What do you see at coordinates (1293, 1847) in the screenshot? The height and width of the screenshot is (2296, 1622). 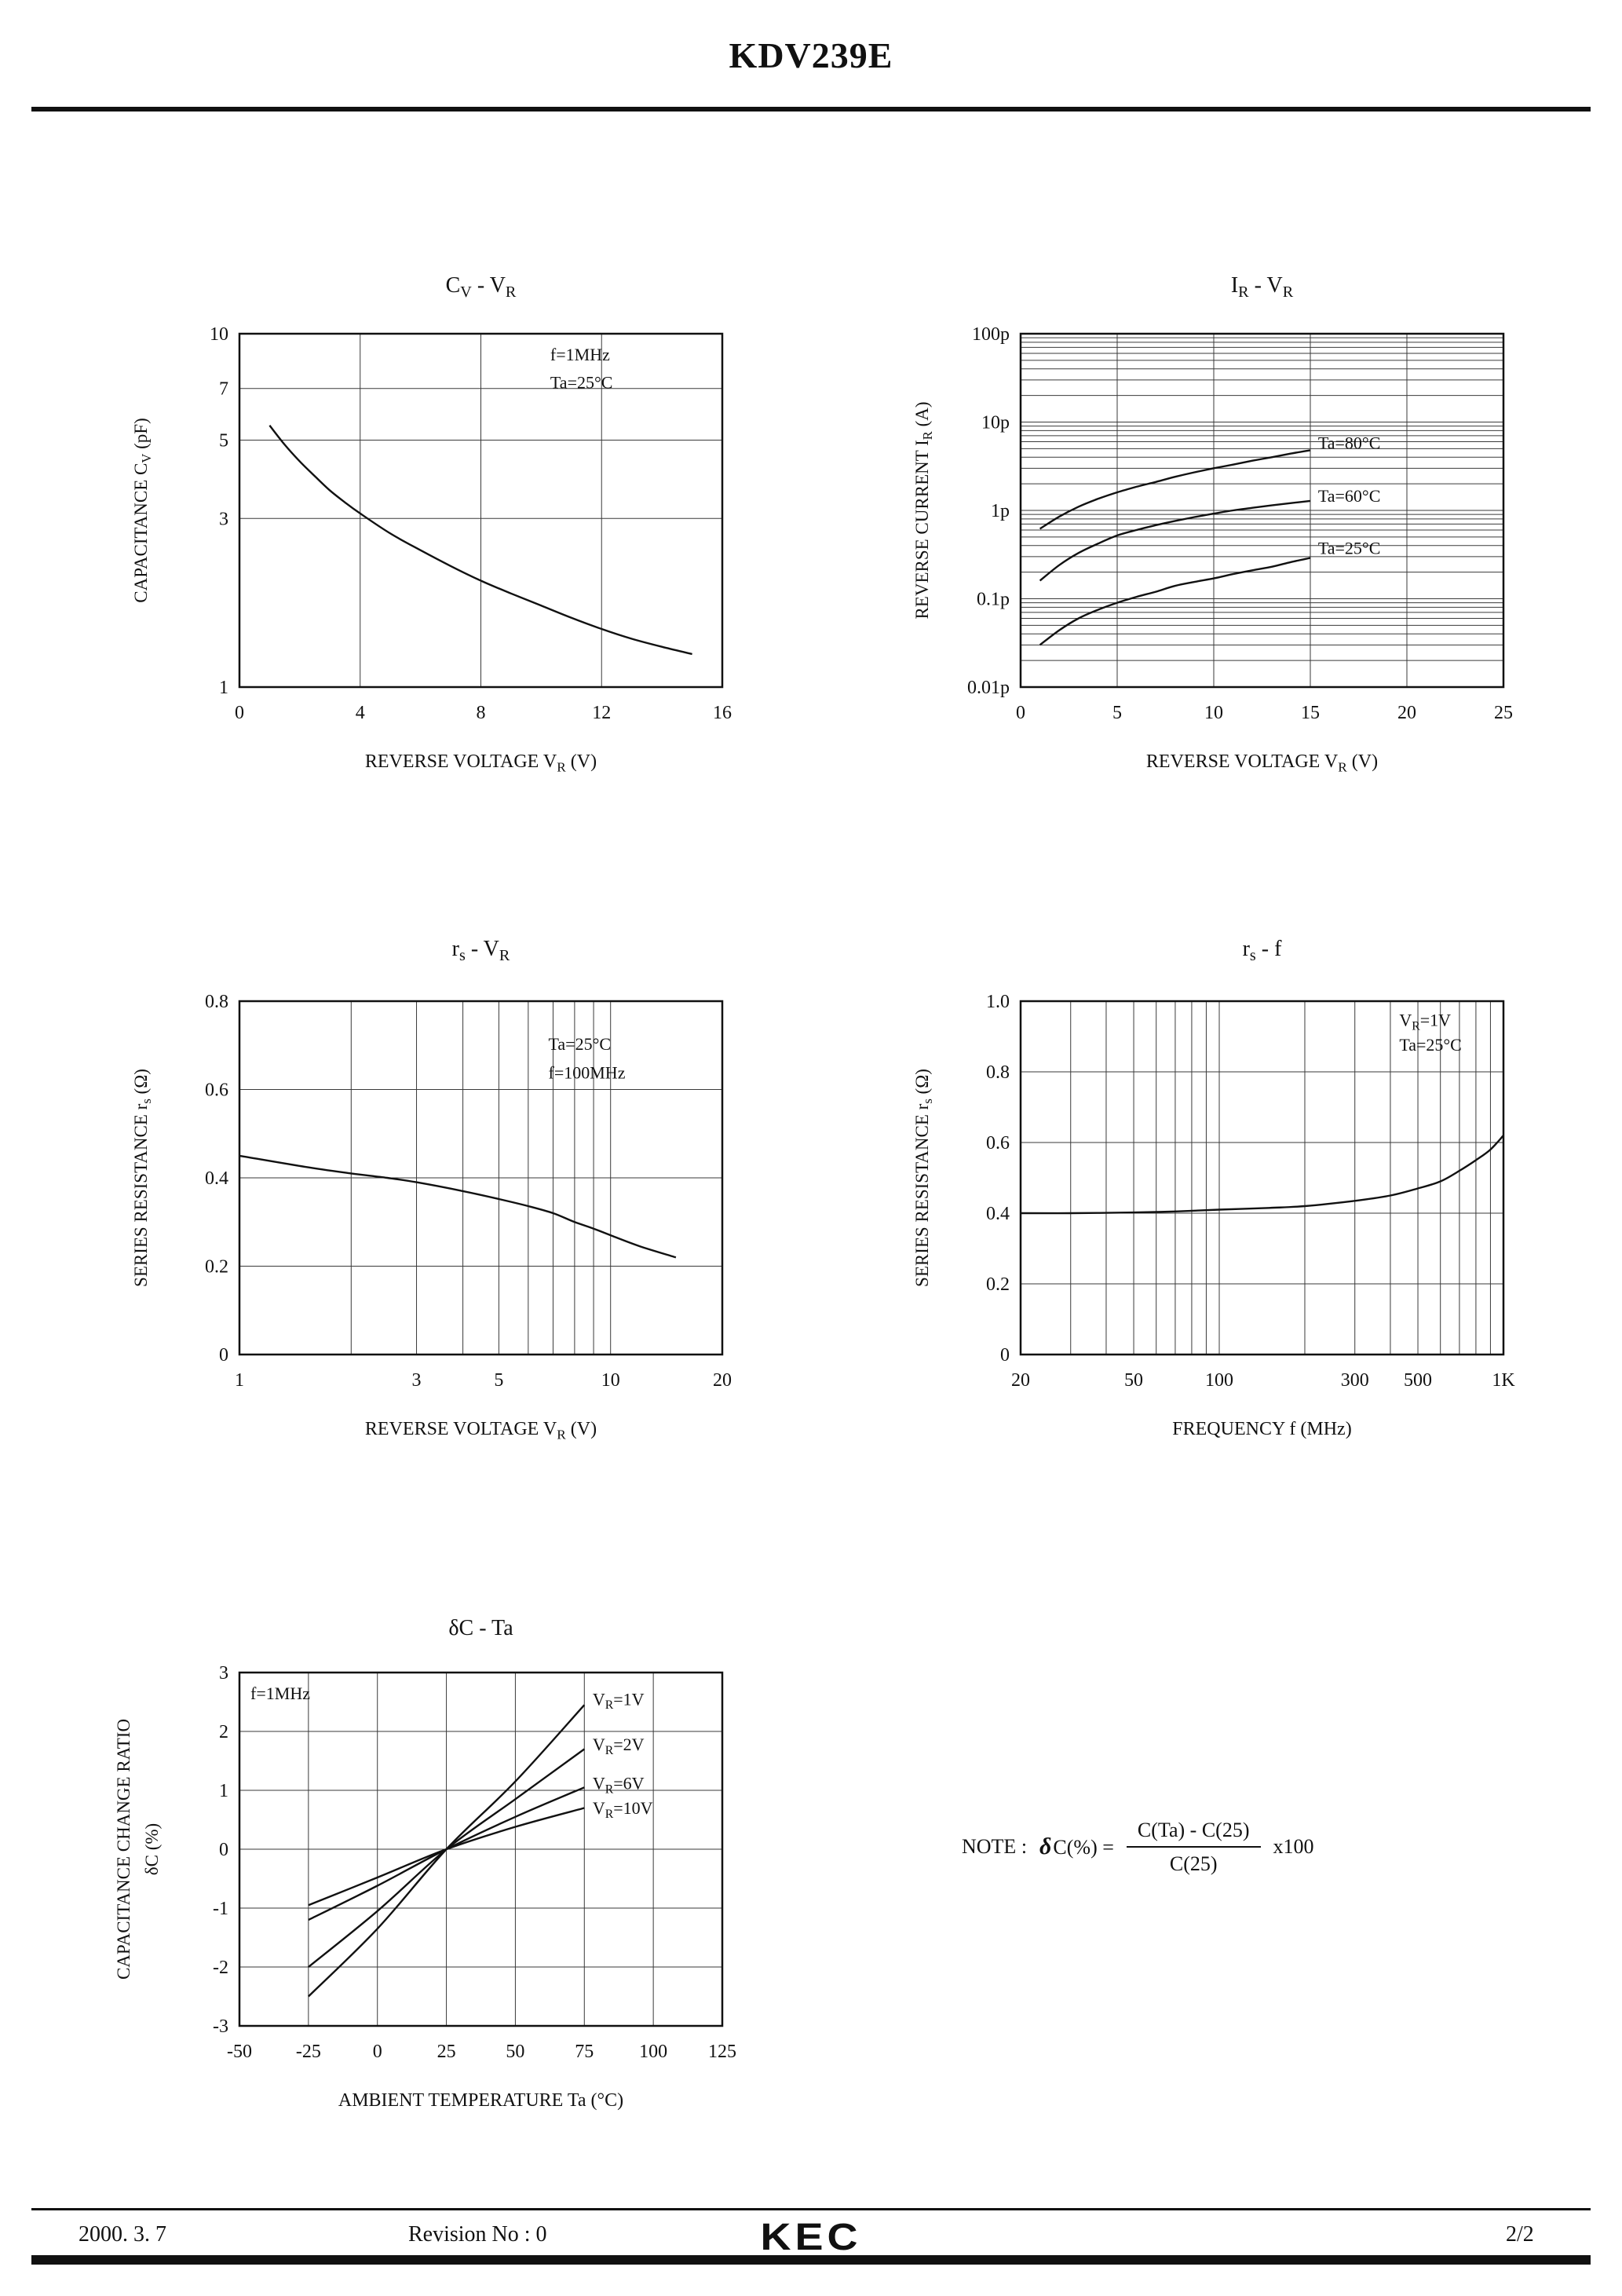 I see `note-suffix: x100` at bounding box center [1293, 1847].